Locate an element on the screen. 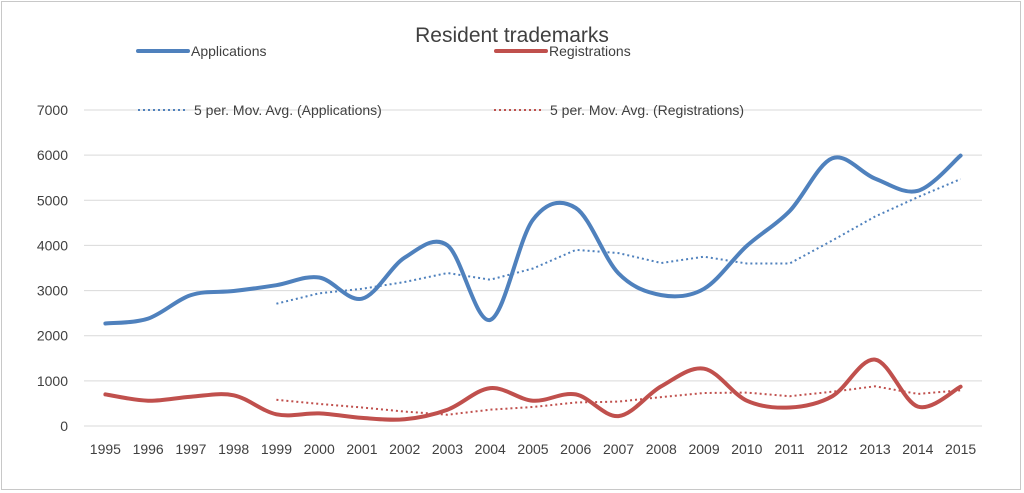 This screenshot has height=493, width=1024. x-tick-label: 2006 is located at coordinates (575, 449).